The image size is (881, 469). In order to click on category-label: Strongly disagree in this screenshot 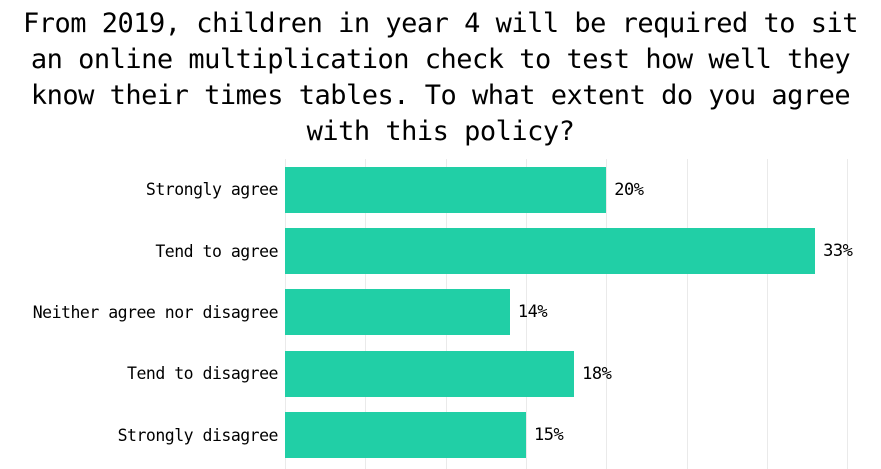, I will do `click(198, 435)`.